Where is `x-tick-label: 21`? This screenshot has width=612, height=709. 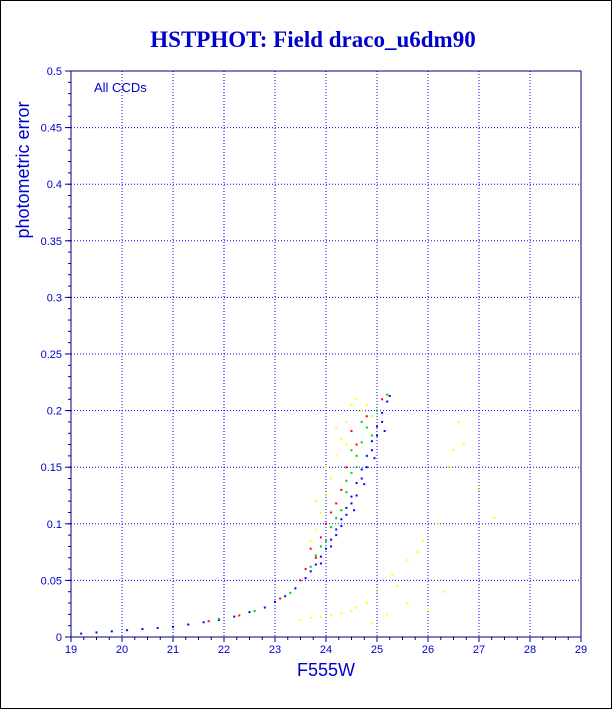 x-tick-label: 21 is located at coordinates (173, 650).